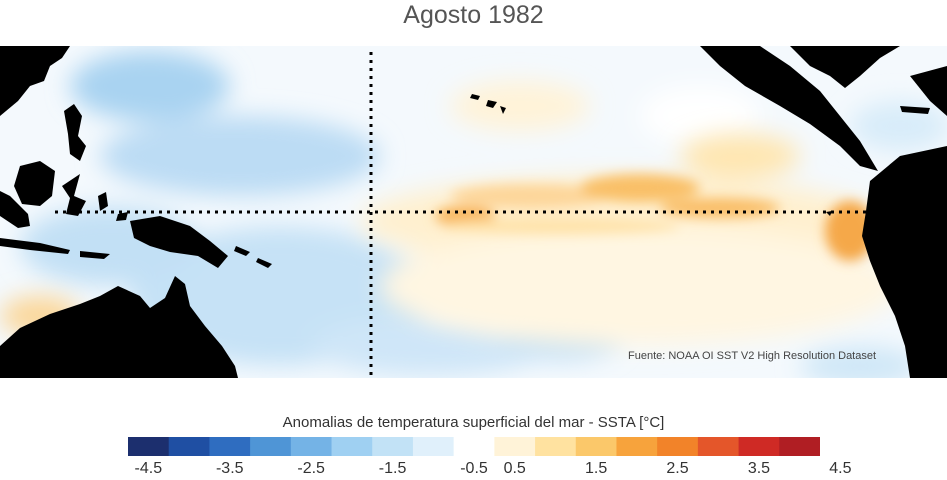 The height and width of the screenshot is (480, 947). Describe the element at coordinates (829, 213) in the screenshot. I see `galapagos-island` at that location.